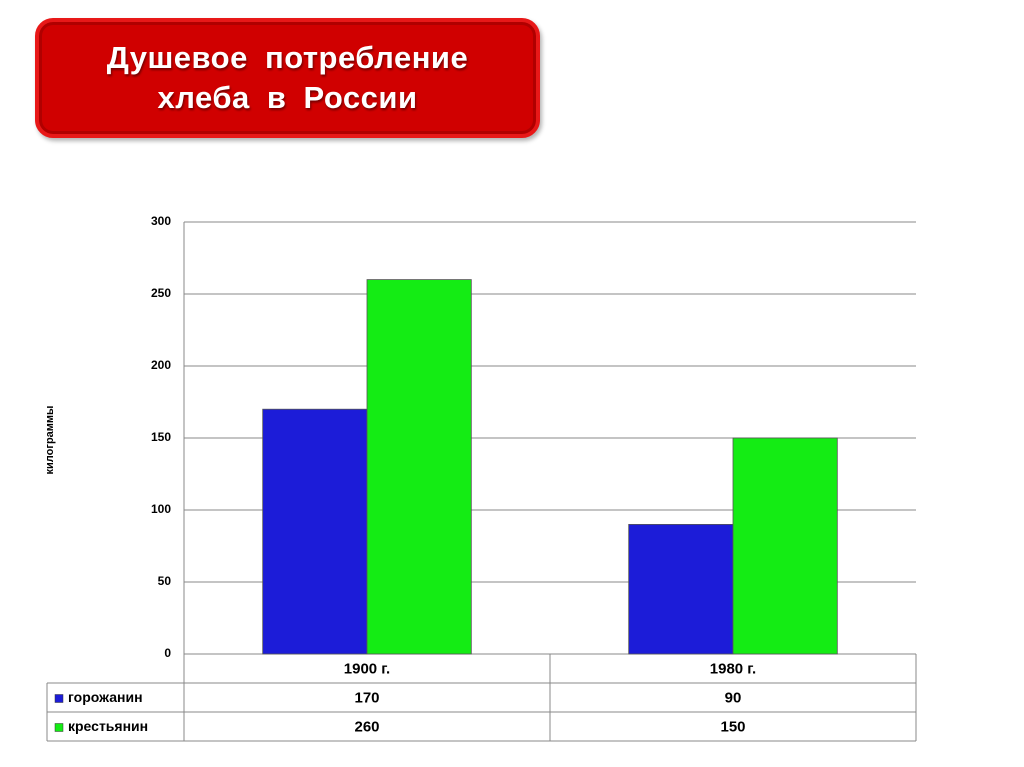 This screenshot has width=1024, height=767. What do you see at coordinates (733, 697) in the screenshot?
I see `data-label: 90` at bounding box center [733, 697].